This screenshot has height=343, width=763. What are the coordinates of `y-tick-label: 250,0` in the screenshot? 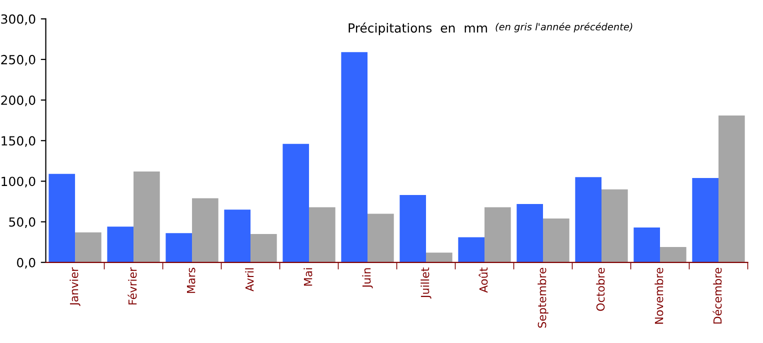 It's located at (18, 60).